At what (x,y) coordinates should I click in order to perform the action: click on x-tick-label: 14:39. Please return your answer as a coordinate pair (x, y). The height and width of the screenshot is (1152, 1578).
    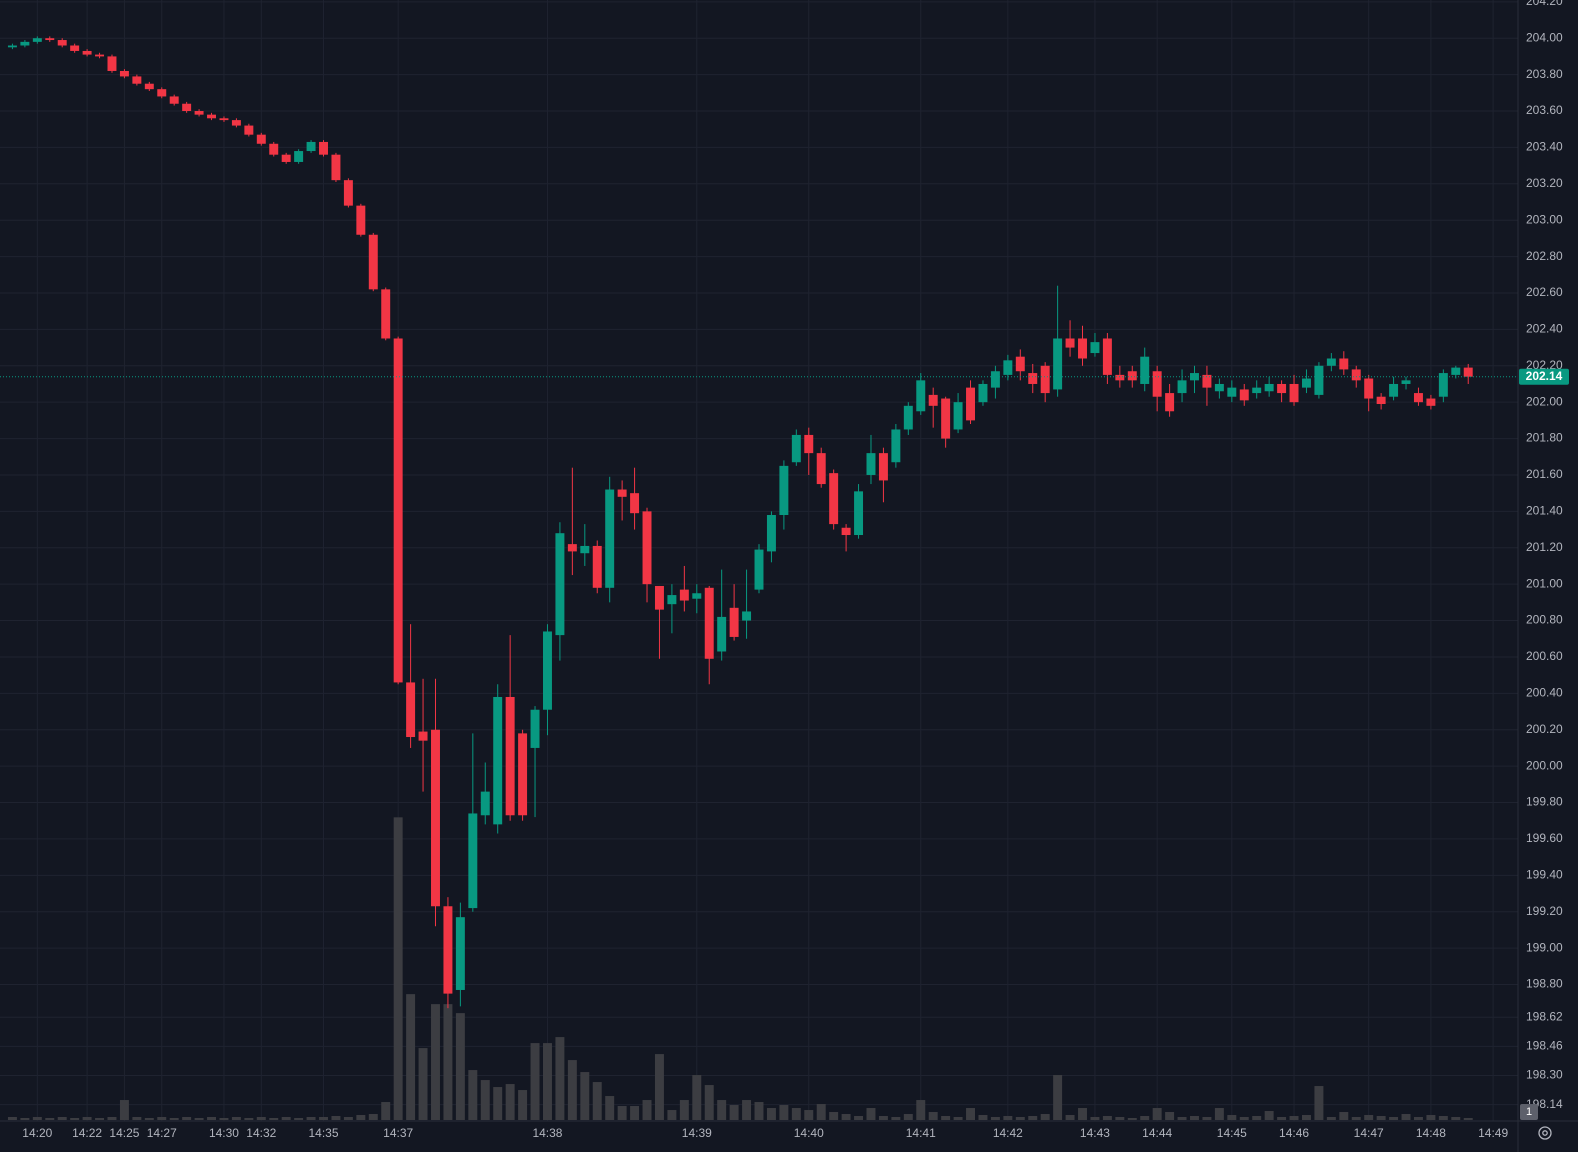
    Looking at the image, I should click on (697, 1133).